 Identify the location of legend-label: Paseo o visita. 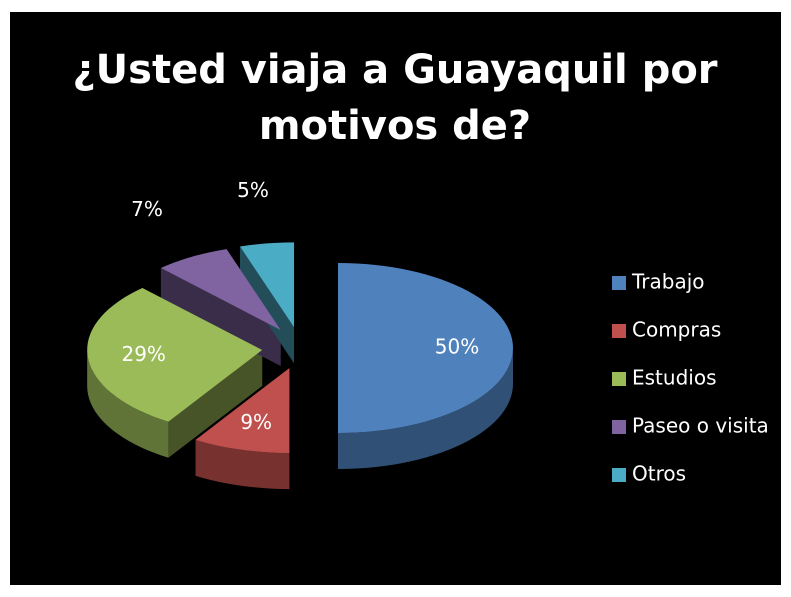
(700, 426).